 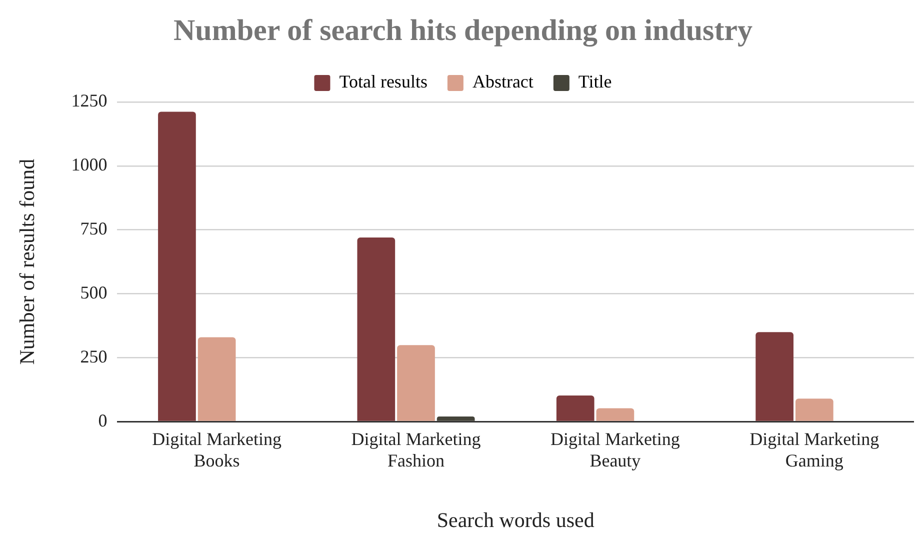 I want to click on x-tick-label: Digital Marketing Fashion, so click(x=416, y=450).